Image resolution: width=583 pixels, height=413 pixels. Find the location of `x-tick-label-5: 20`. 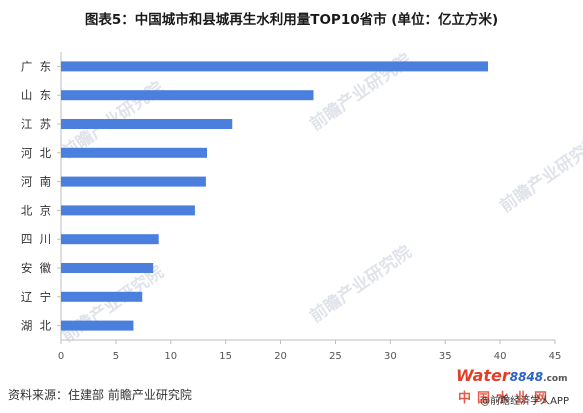

x-tick-label-5: 20 is located at coordinates (280, 356).